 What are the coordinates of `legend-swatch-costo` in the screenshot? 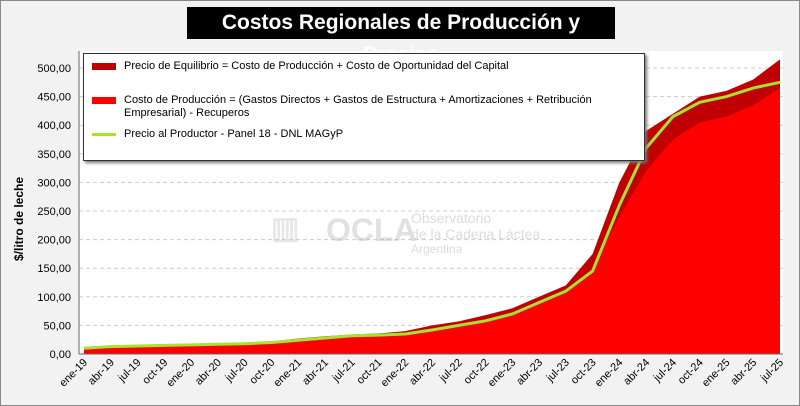 It's located at (104, 100).